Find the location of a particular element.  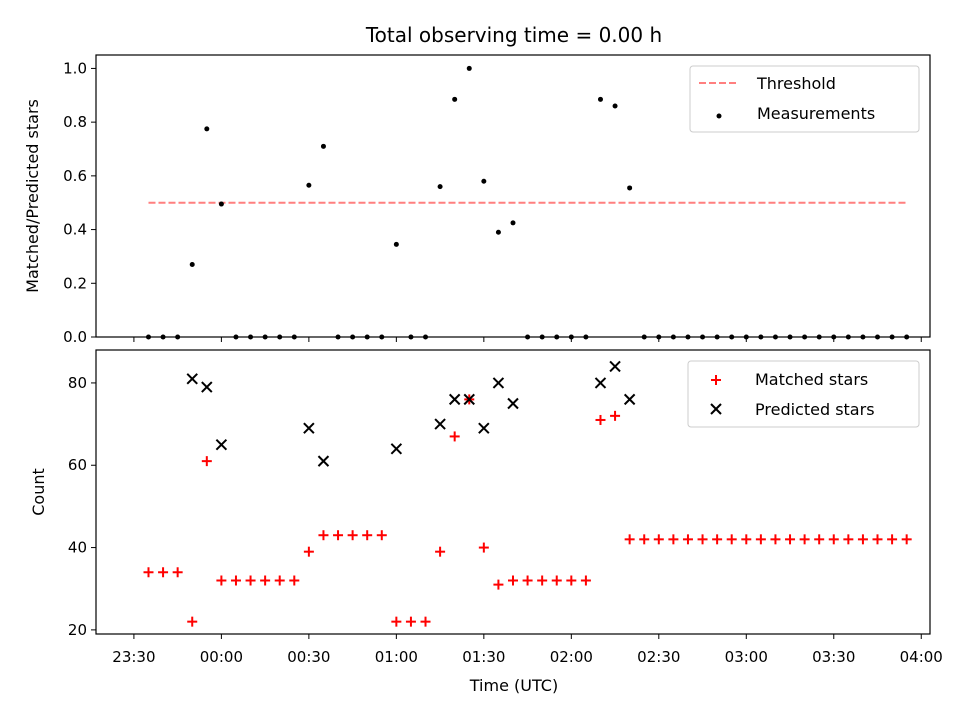

top-y-tick-label: 1.0 is located at coordinates (75, 68).